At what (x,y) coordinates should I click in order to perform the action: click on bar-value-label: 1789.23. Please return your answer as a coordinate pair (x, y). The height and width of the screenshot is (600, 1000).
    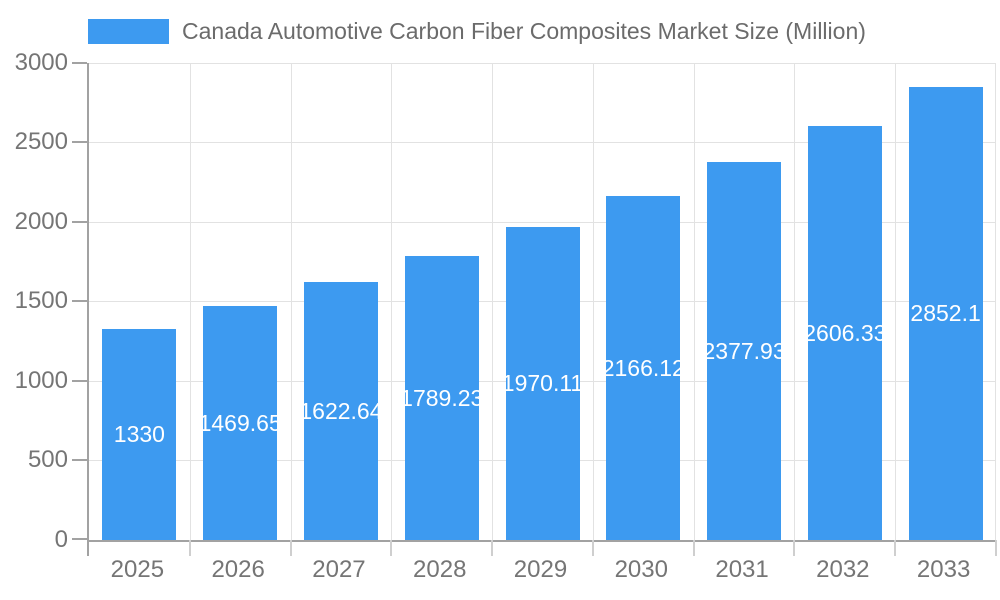
    Looking at the image, I should click on (442, 397).